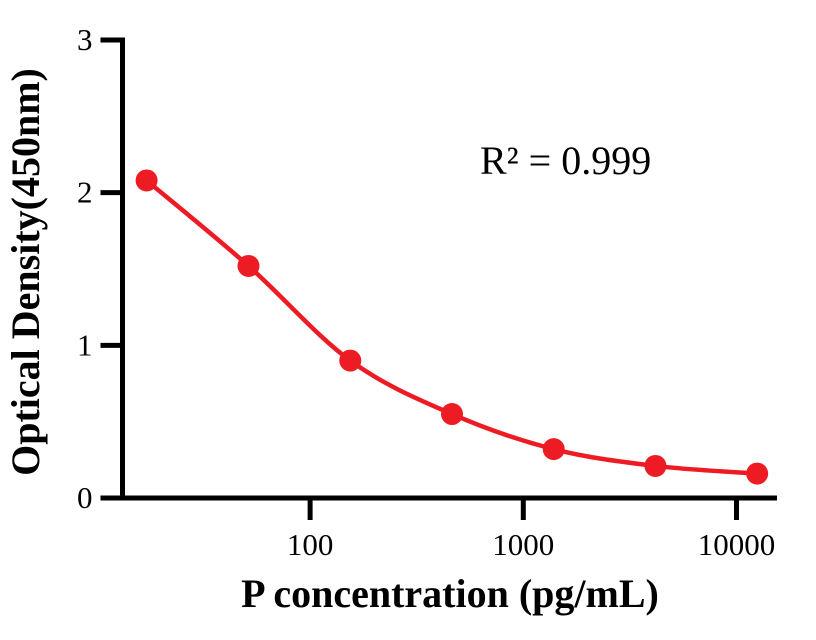 The width and height of the screenshot is (816, 640). I want to click on x-tick-label: 10000, so click(737, 544).